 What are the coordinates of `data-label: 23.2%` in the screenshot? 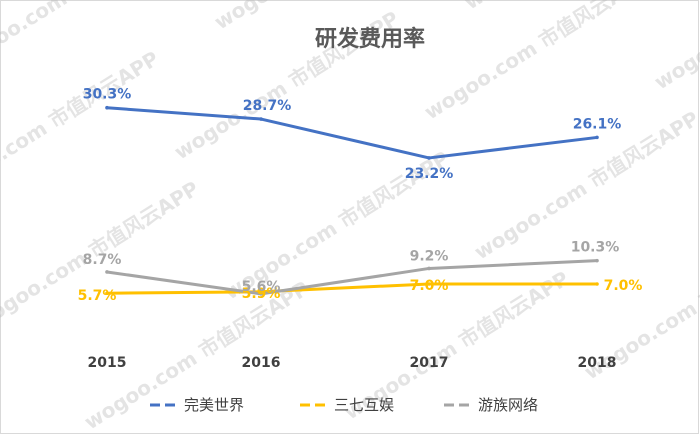 It's located at (429, 174).